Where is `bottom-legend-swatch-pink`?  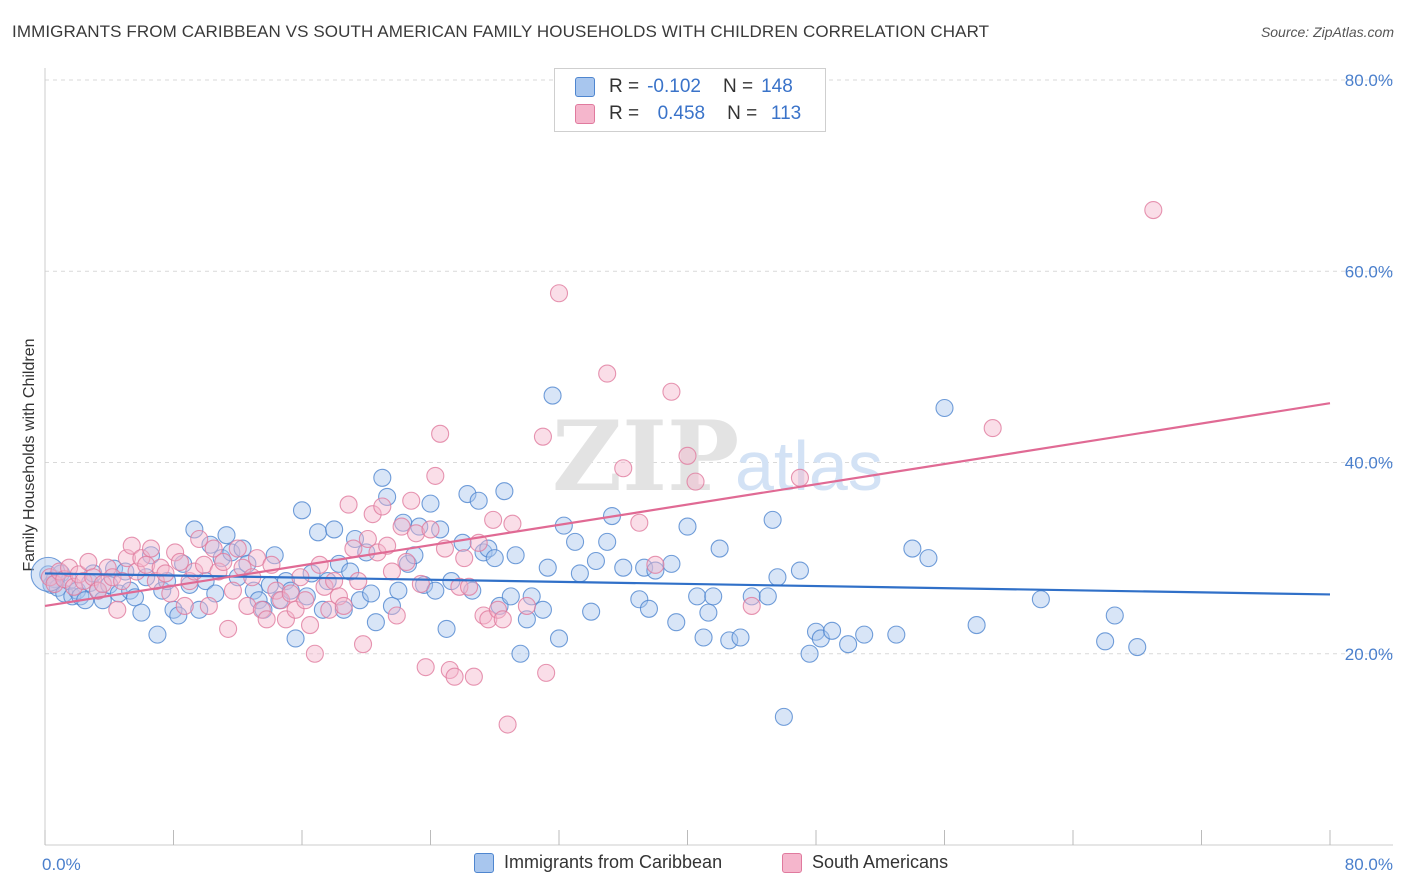
bottom-legend-swatch-pink is located at coordinates (792, 862).